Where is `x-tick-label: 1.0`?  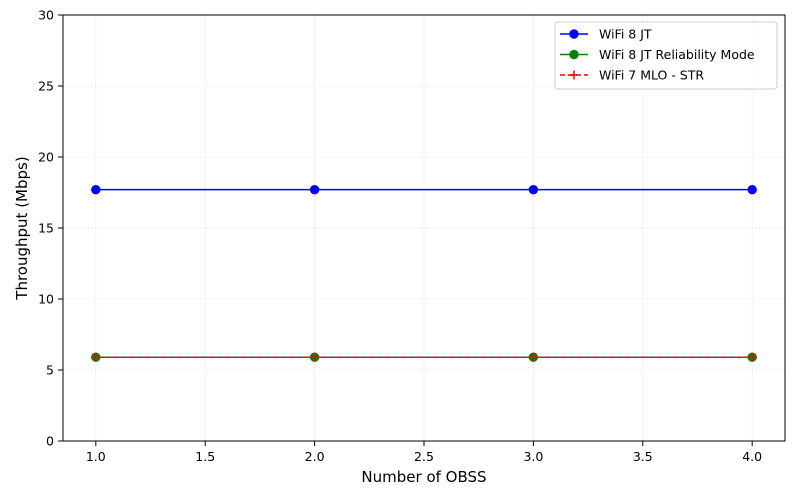
x-tick-label: 1.0 is located at coordinates (96, 456).